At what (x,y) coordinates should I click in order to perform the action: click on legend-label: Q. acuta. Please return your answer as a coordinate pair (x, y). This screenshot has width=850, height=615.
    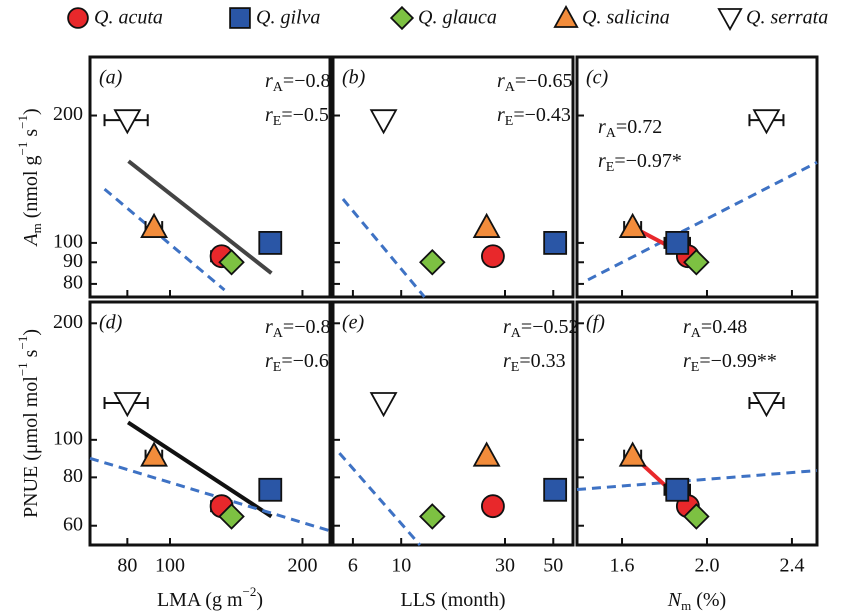
    Looking at the image, I should click on (128, 18).